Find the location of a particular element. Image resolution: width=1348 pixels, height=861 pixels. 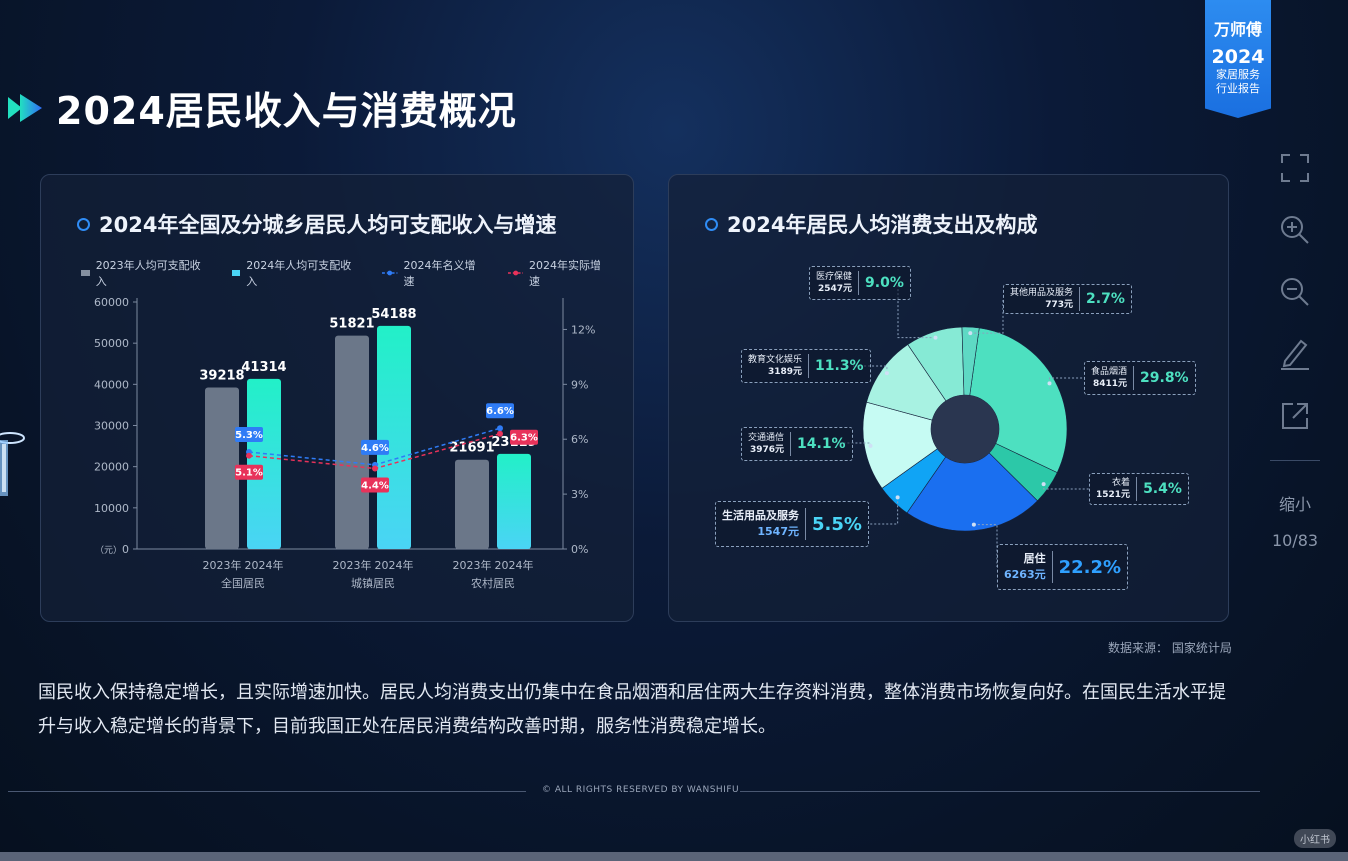

y-tick-label: 0 is located at coordinates (125, 549).